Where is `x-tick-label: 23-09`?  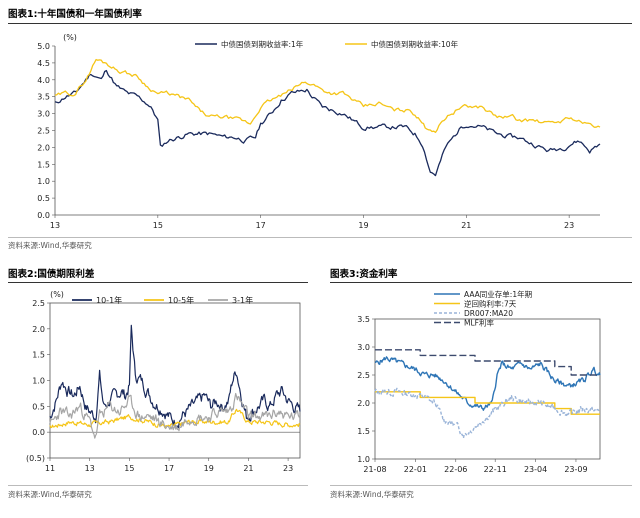
x-tick-label: 23-09 is located at coordinates (575, 469).